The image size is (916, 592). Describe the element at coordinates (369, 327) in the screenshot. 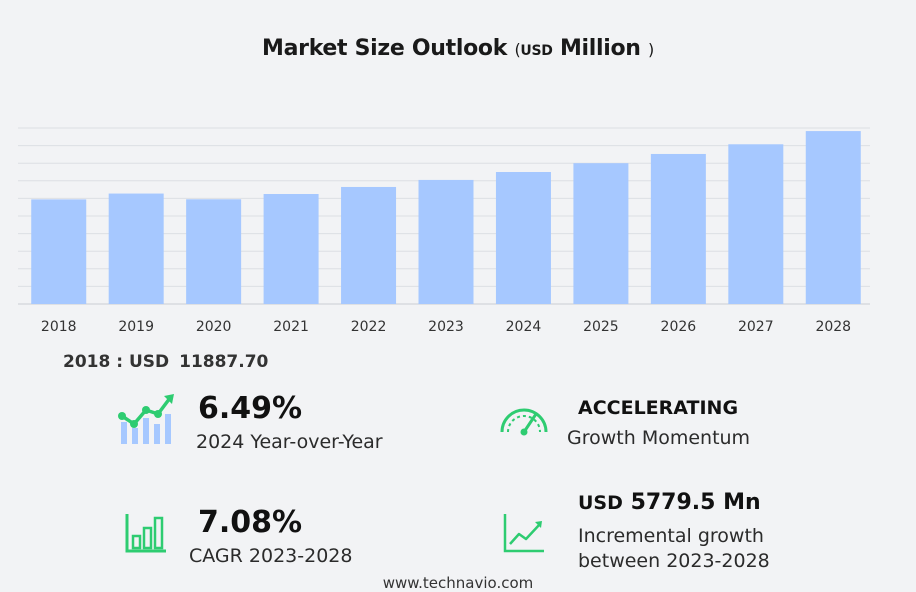

I see `x-tick-label-2022: 2022` at that location.